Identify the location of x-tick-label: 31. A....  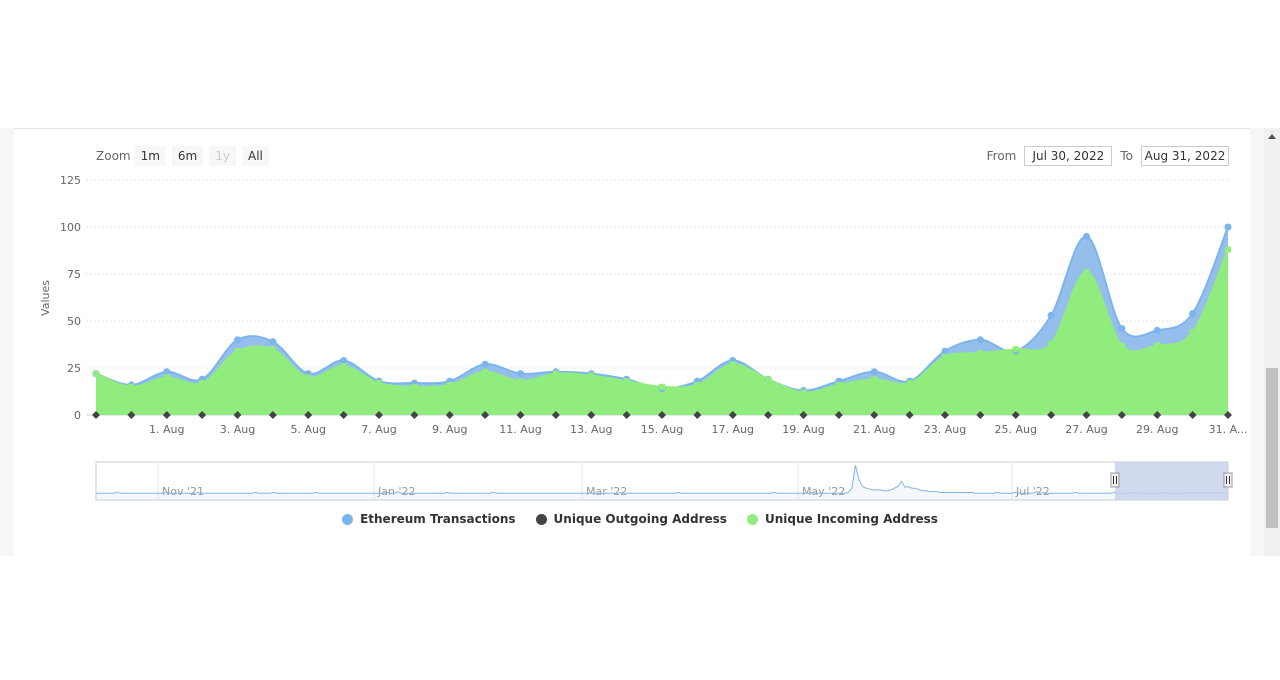
(1228, 429).